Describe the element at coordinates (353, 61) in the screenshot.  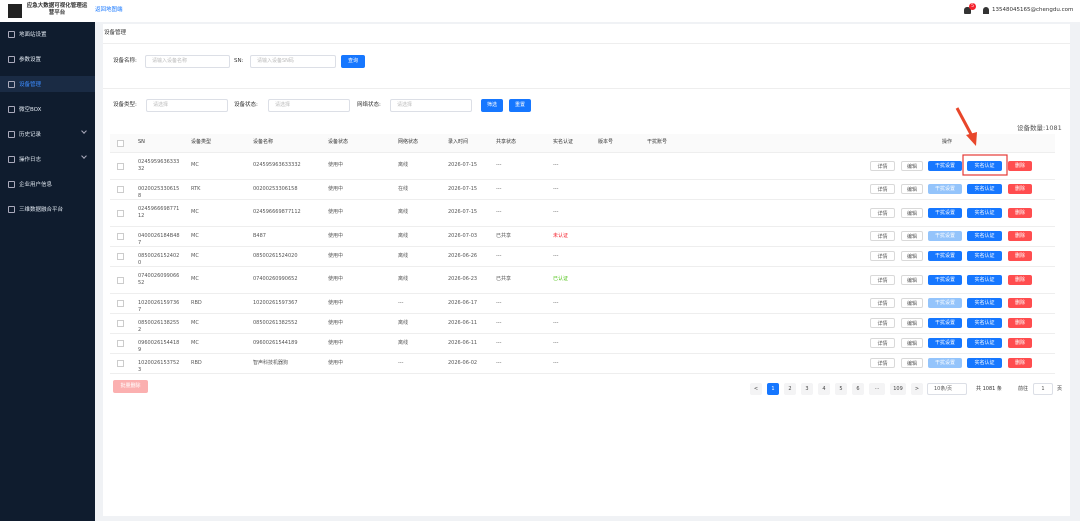
I see `search-button: 查询` at that location.